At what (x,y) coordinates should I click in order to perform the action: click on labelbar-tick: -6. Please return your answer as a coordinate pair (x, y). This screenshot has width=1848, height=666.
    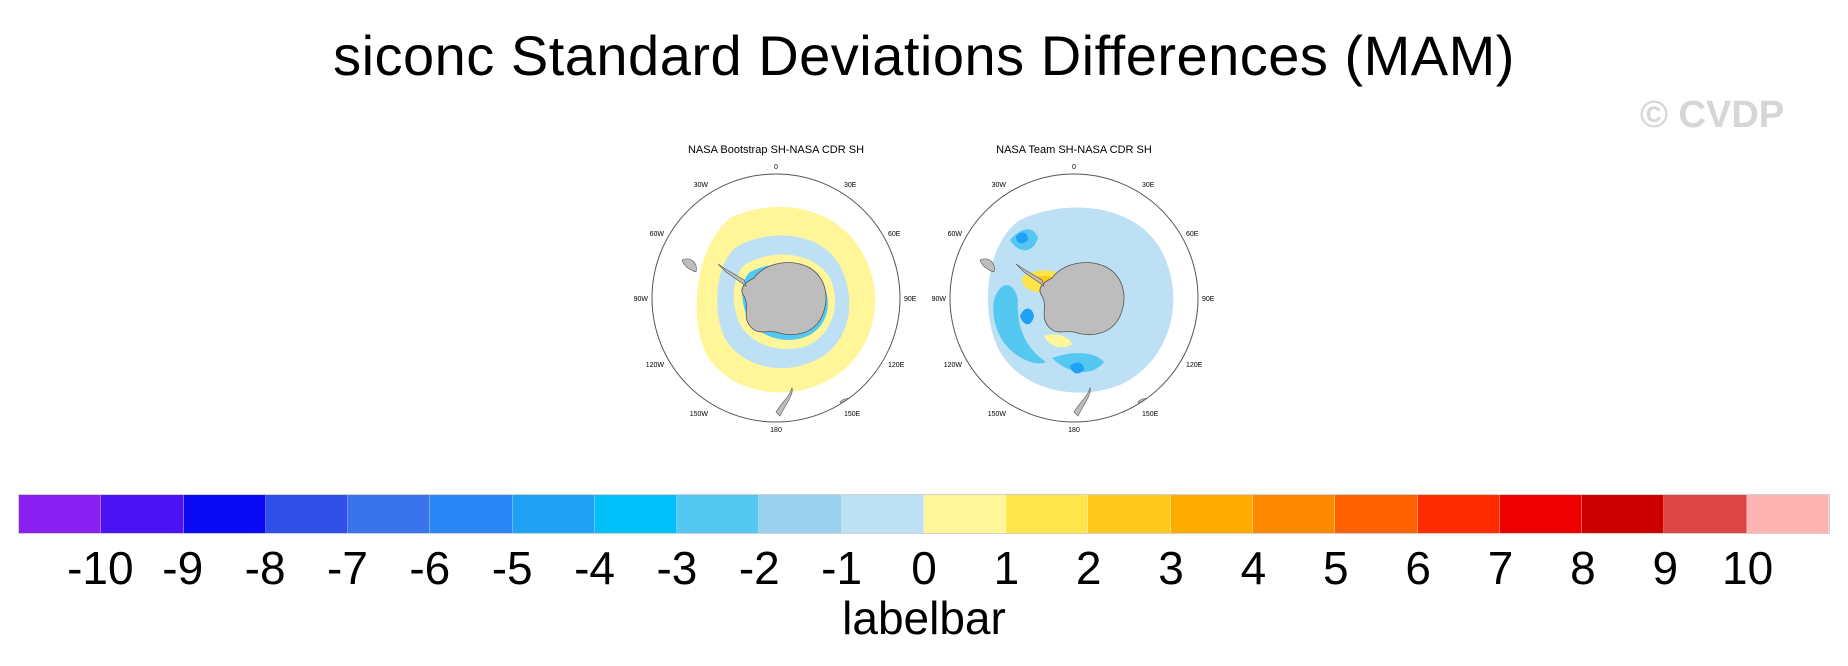
    Looking at the image, I should click on (430, 568).